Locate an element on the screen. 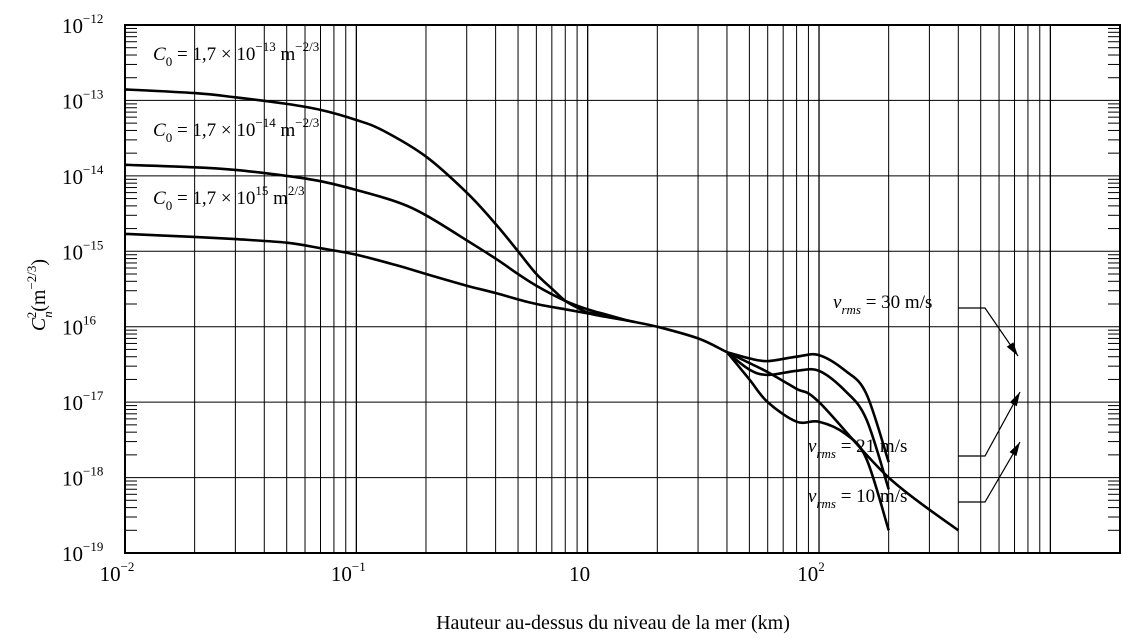 The image size is (1123, 639). x-tick-label: 10⁻² is located at coordinates (117, 572).